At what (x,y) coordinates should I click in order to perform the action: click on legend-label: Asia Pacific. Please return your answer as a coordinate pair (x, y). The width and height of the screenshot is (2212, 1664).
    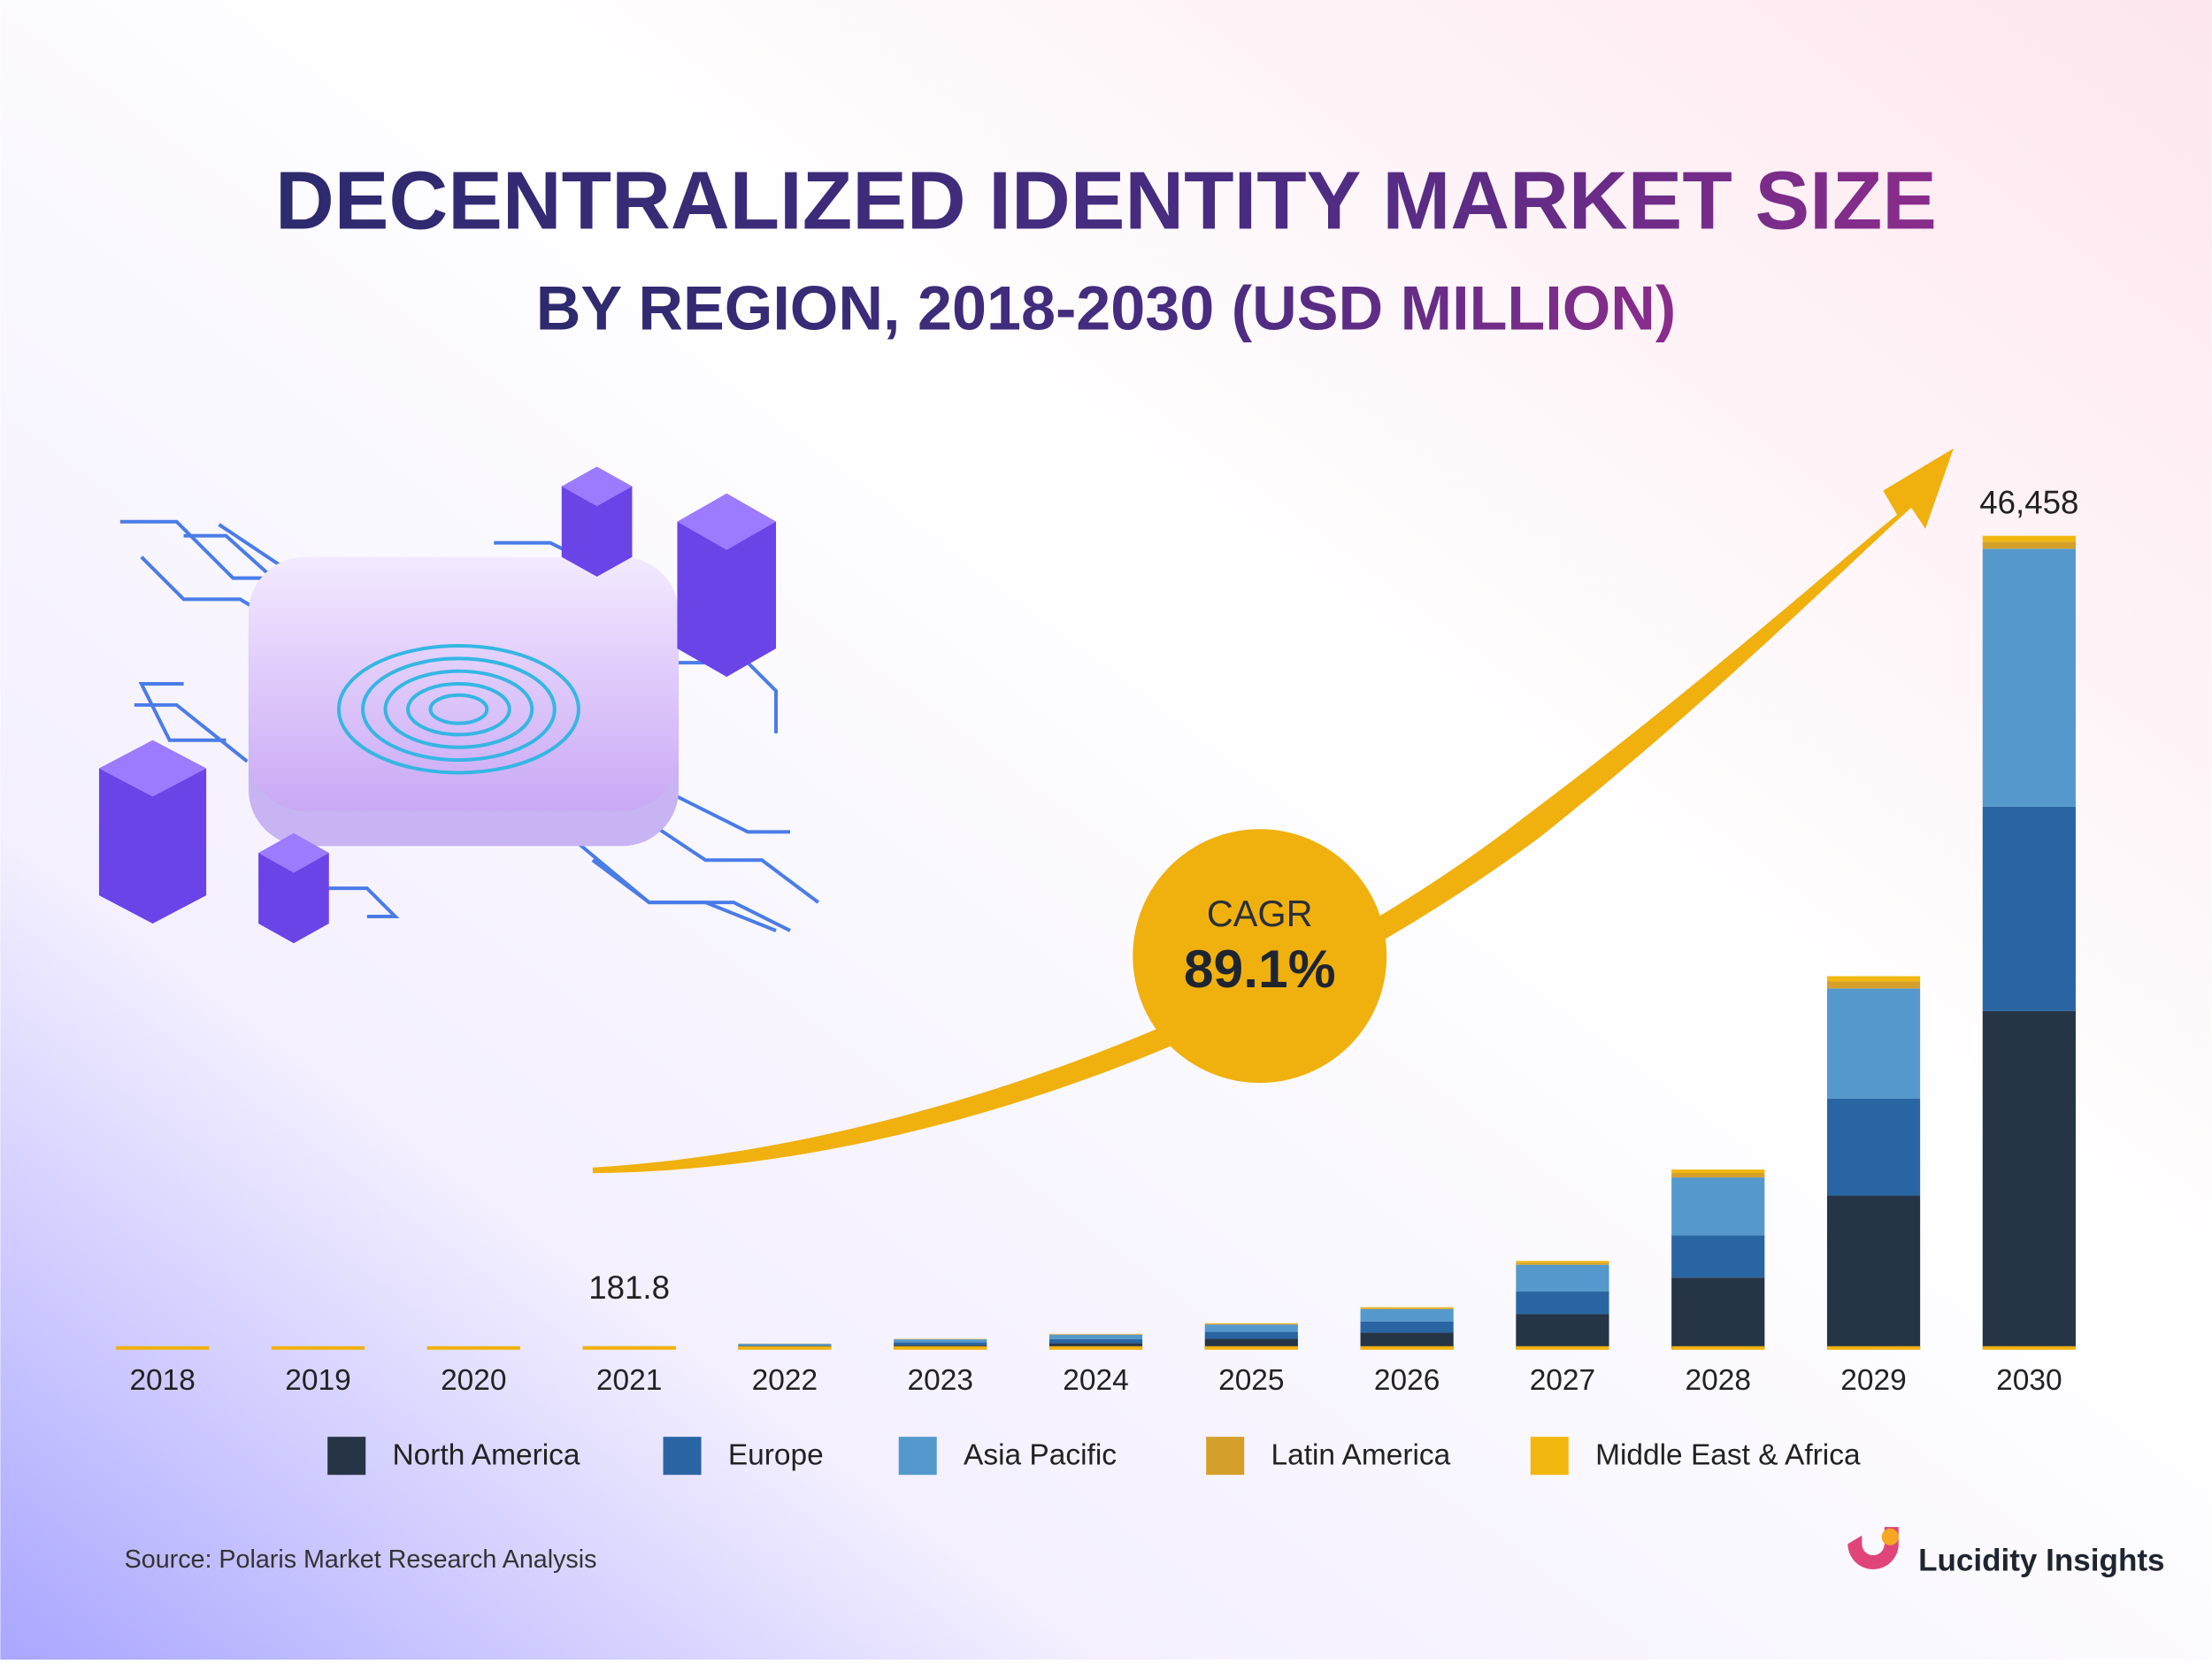
    Looking at the image, I should click on (1040, 1454).